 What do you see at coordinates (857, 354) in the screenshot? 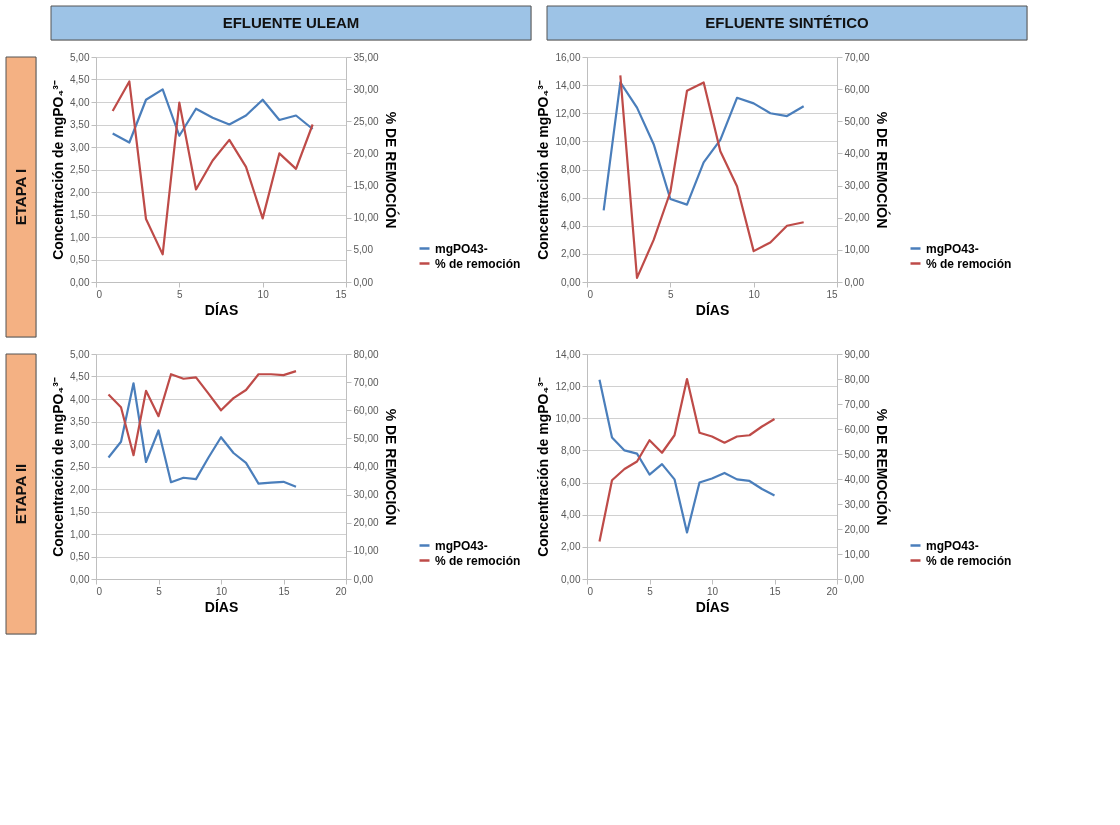
I see `y2-tick-label: 90,00` at bounding box center [857, 354].